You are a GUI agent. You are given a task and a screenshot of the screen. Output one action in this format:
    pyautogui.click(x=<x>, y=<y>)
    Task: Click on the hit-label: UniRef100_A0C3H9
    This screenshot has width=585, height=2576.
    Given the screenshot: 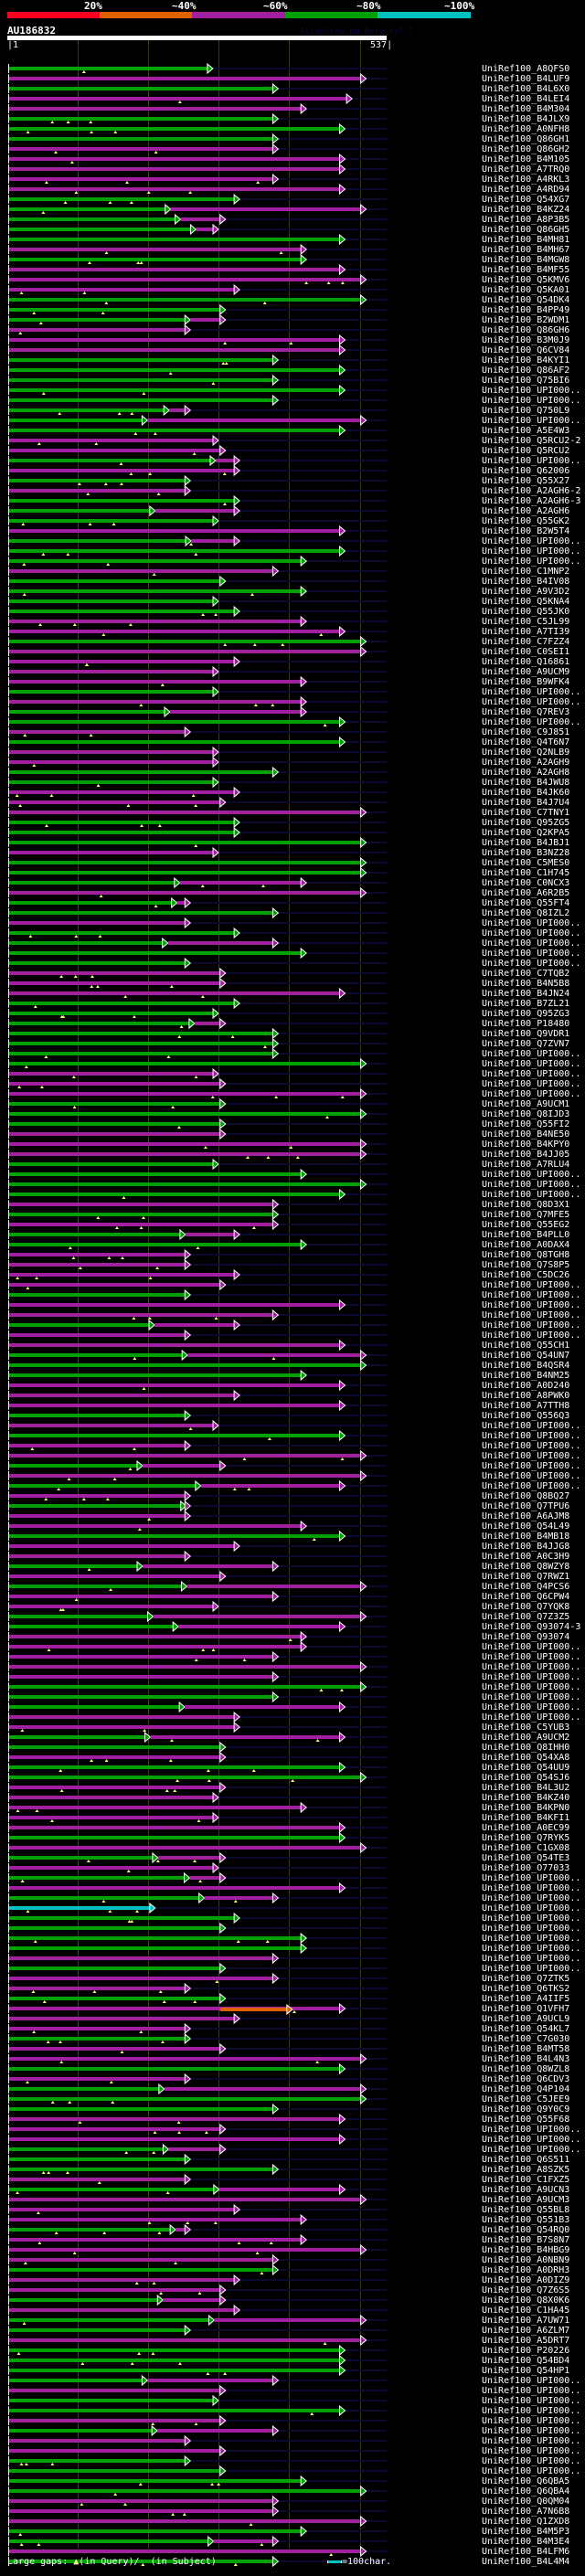 What is the action you would take?
    pyautogui.click(x=526, y=1557)
    